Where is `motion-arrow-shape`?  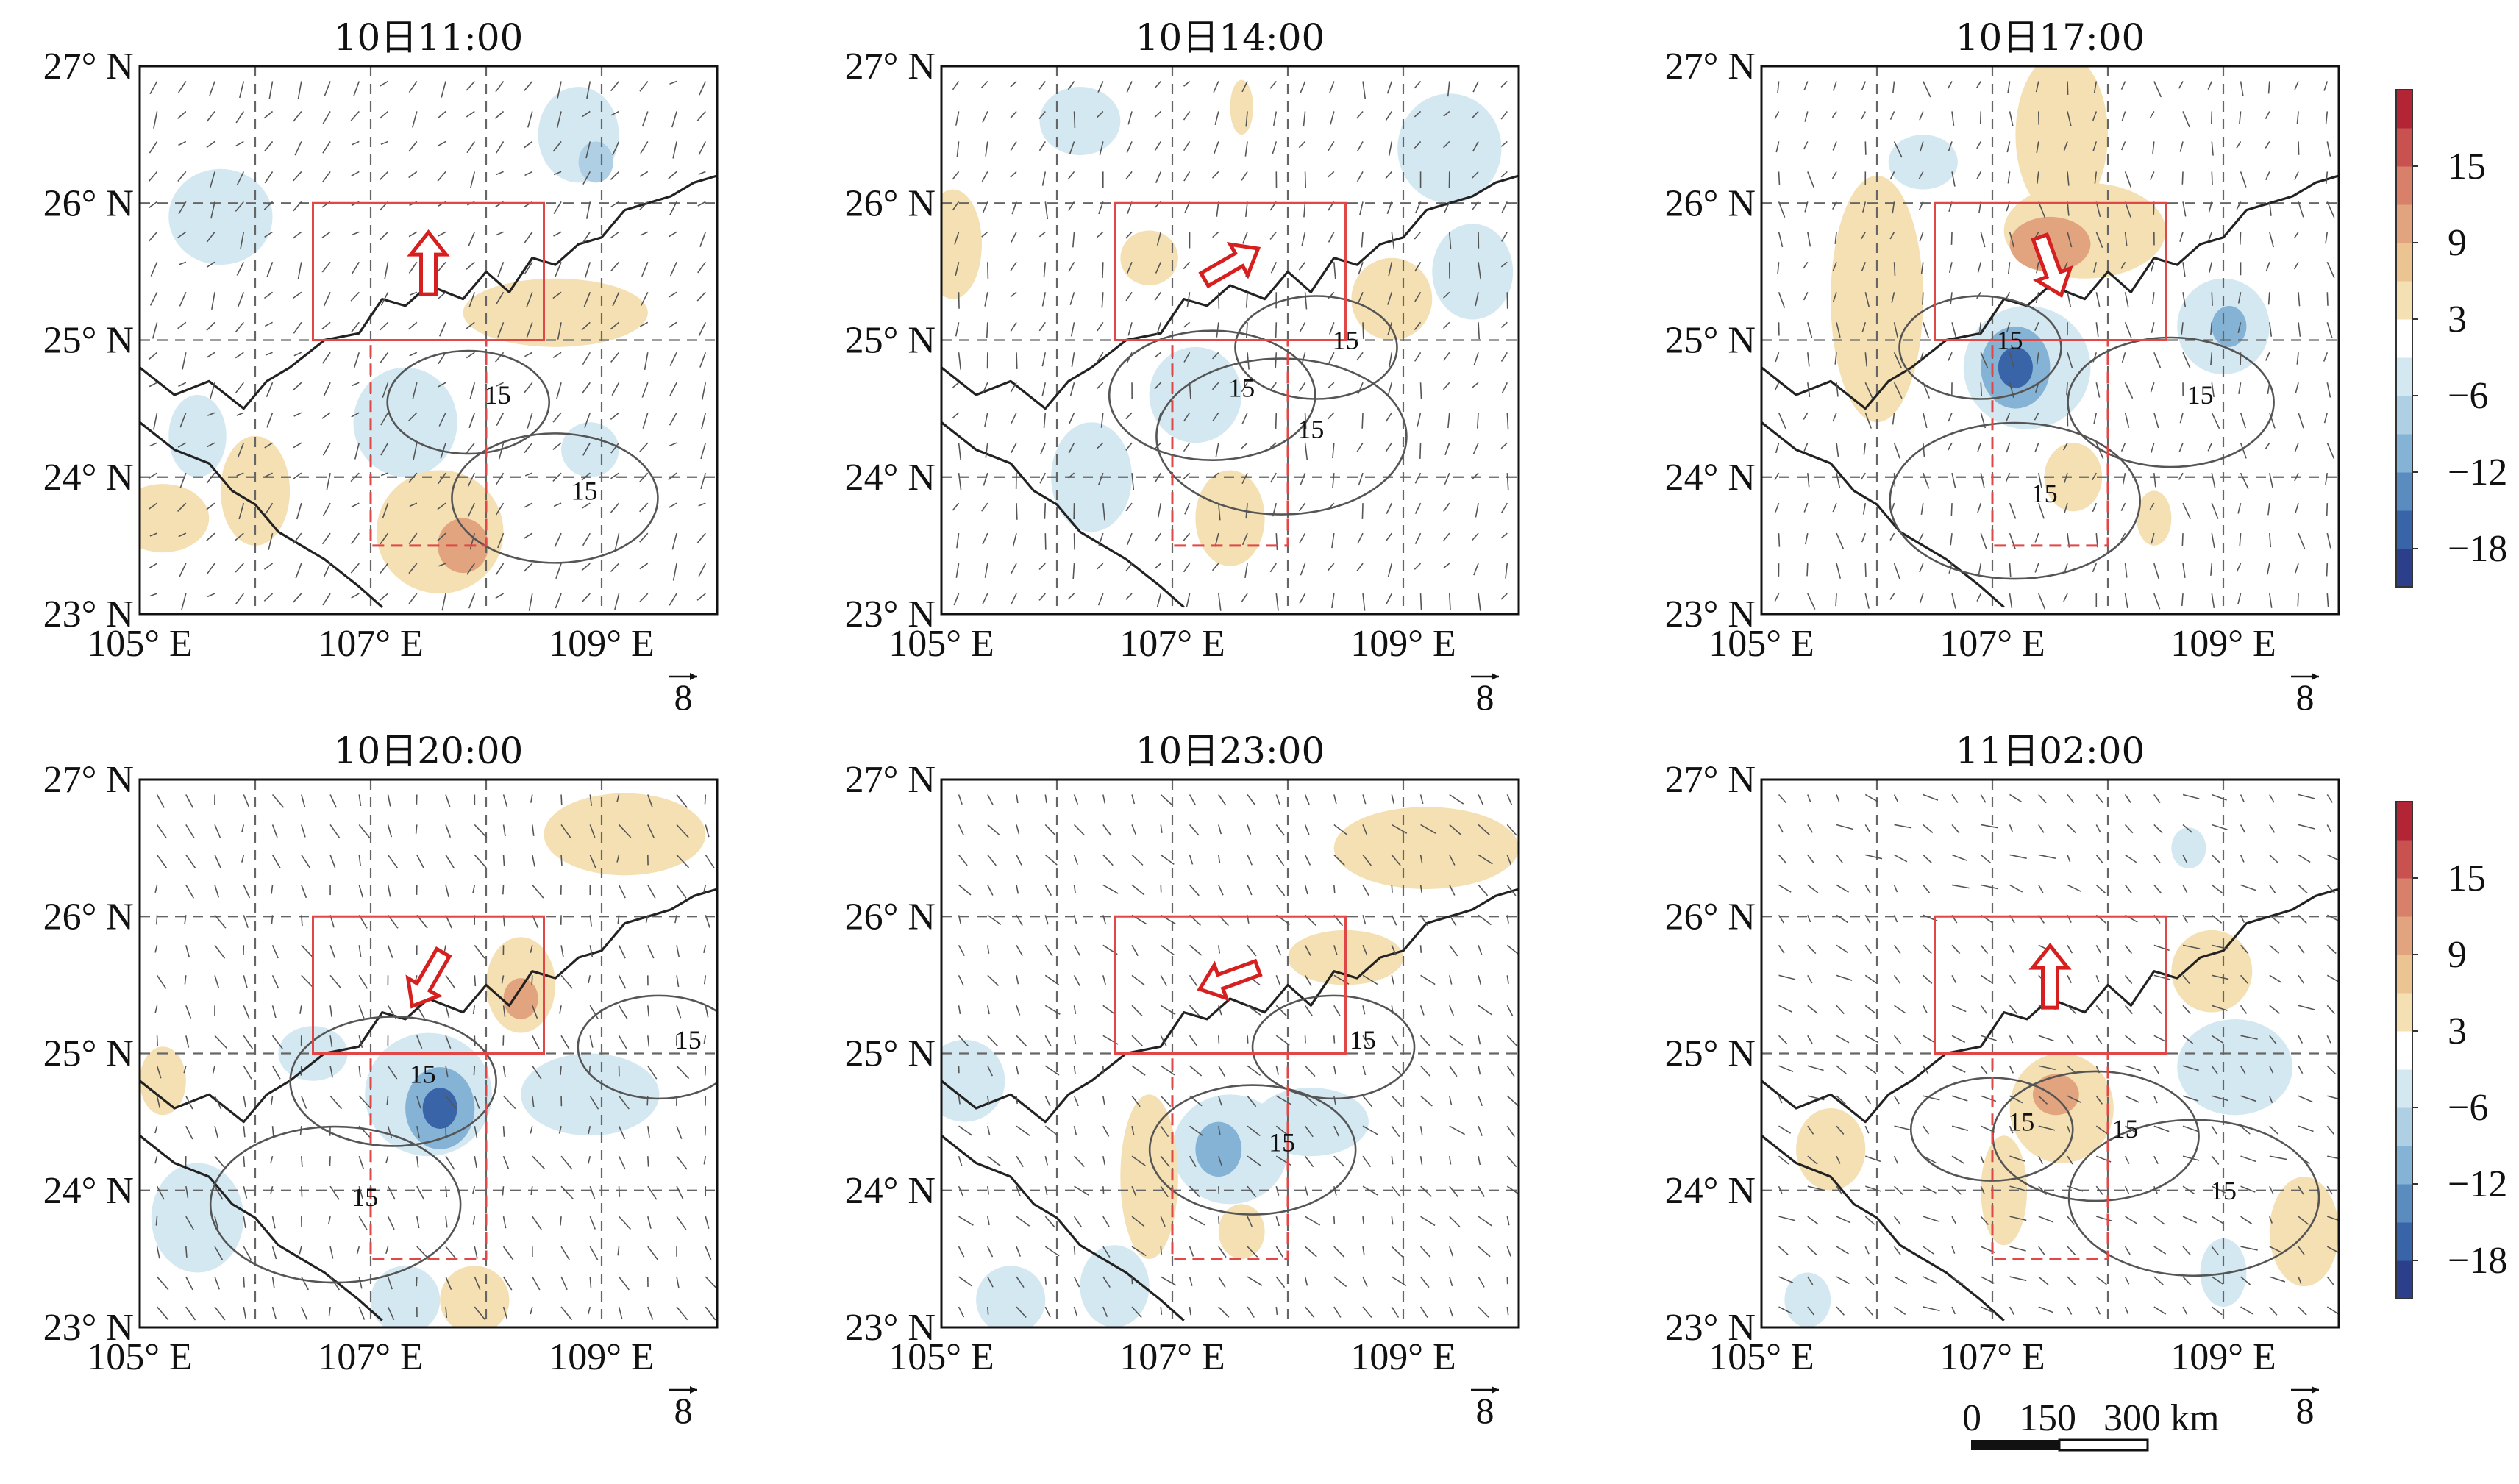 motion-arrow-shape is located at coordinates (2052, 265).